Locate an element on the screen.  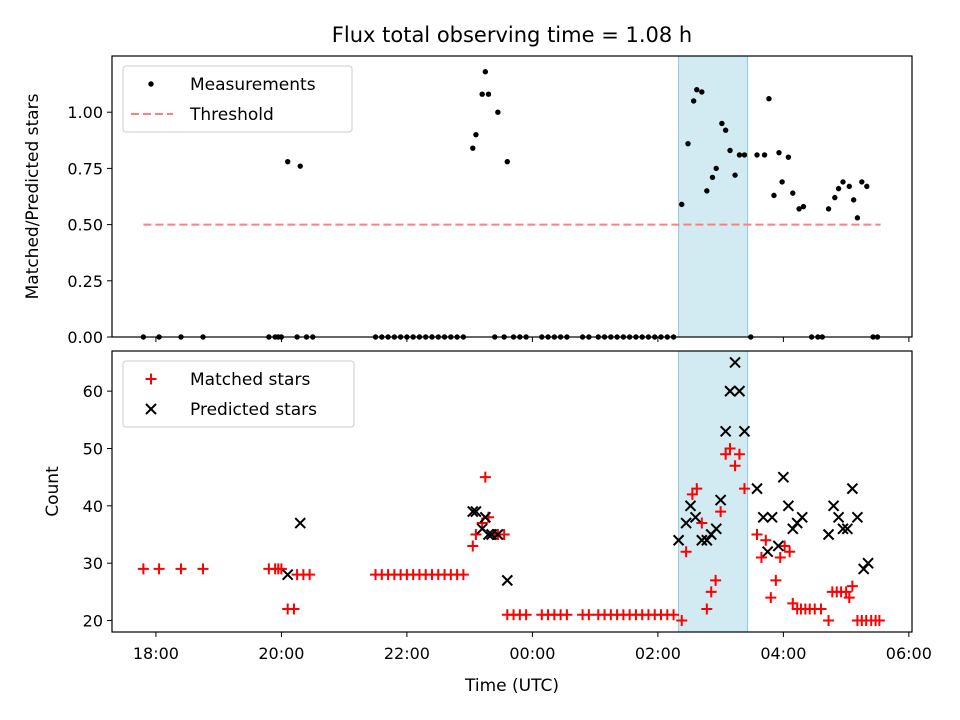
legend-label: Measurements is located at coordinates (253, 85).